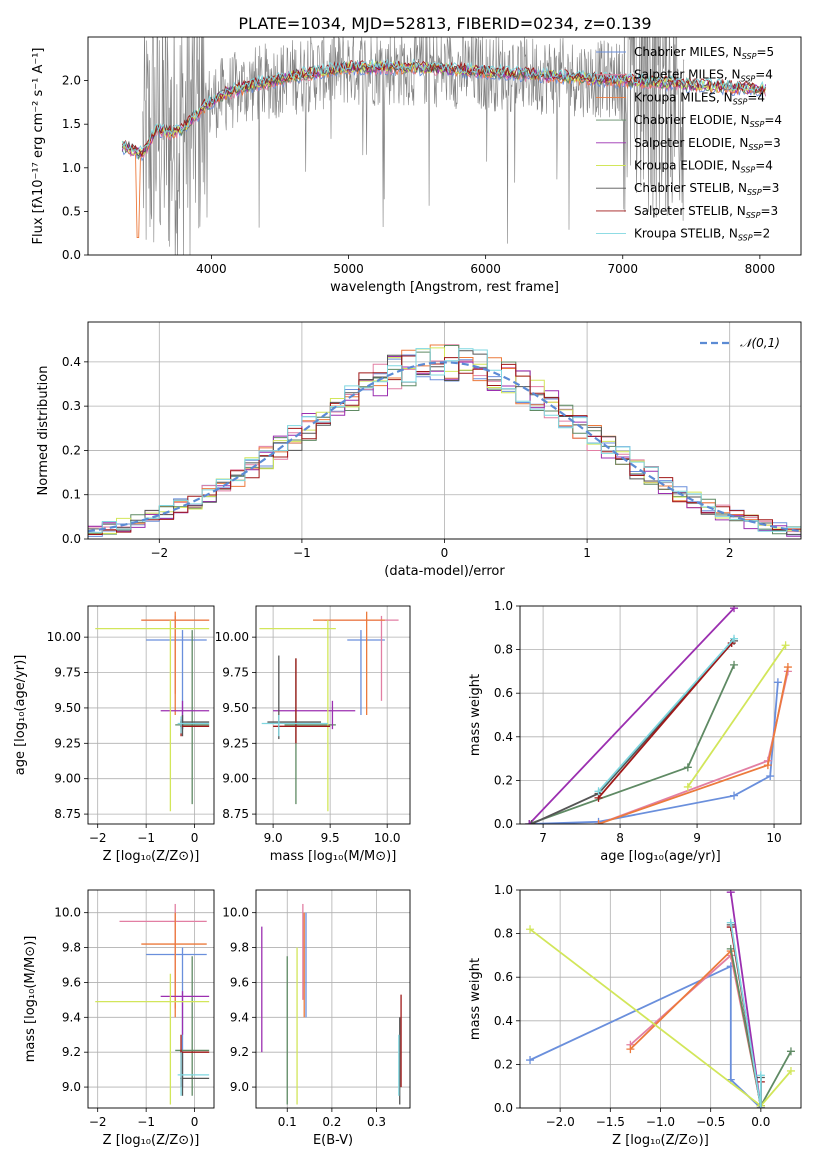 The image size is (819, 1170). I want to click on series-line-kroupa_miles, so click(693, 745).